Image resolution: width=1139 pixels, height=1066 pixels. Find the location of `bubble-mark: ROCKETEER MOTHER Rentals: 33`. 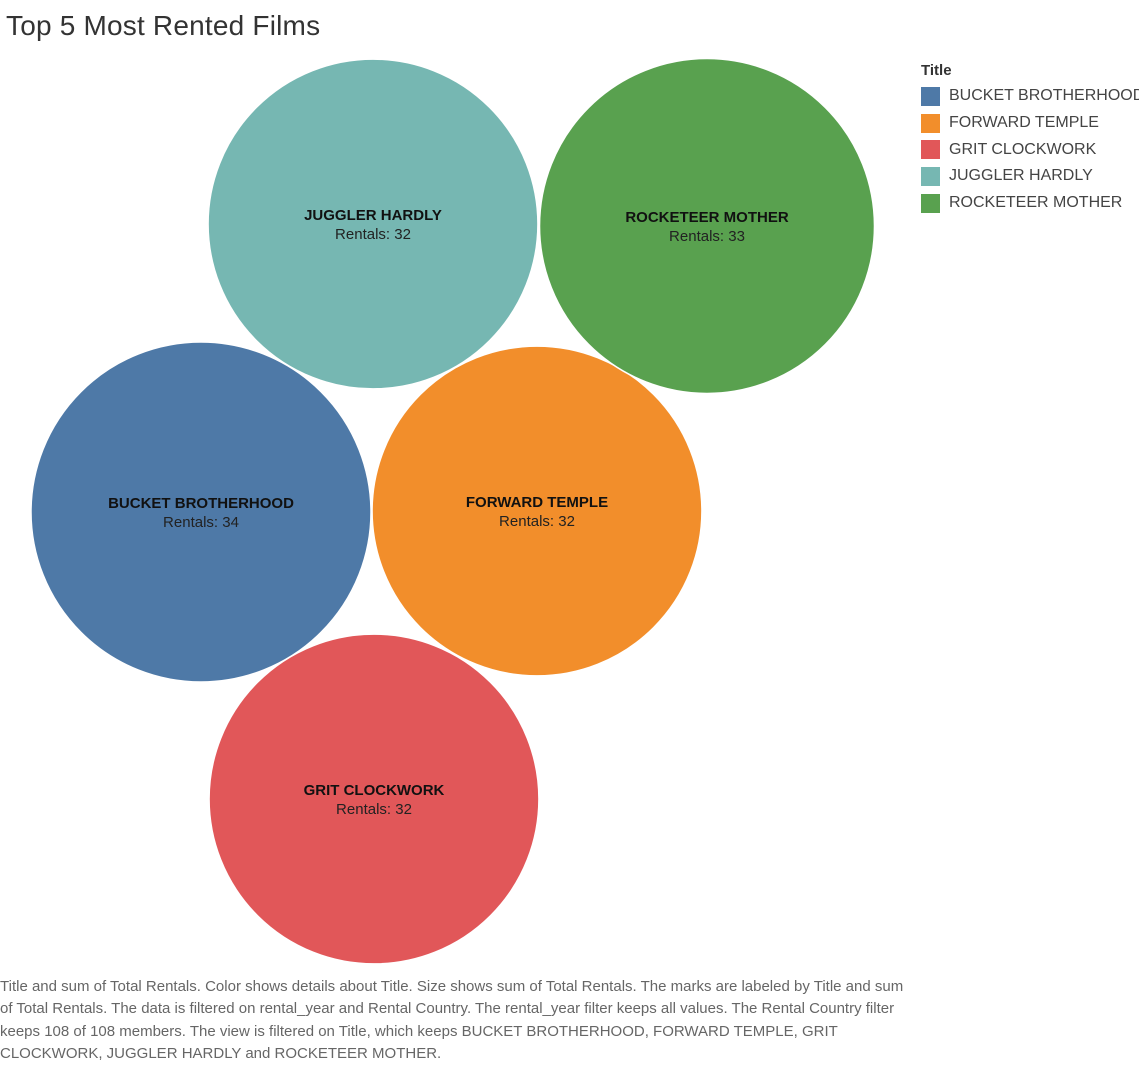

bubble-mark: ROCKETEER MOTHER Rentals: 33 is located at coordinates (707, 226).